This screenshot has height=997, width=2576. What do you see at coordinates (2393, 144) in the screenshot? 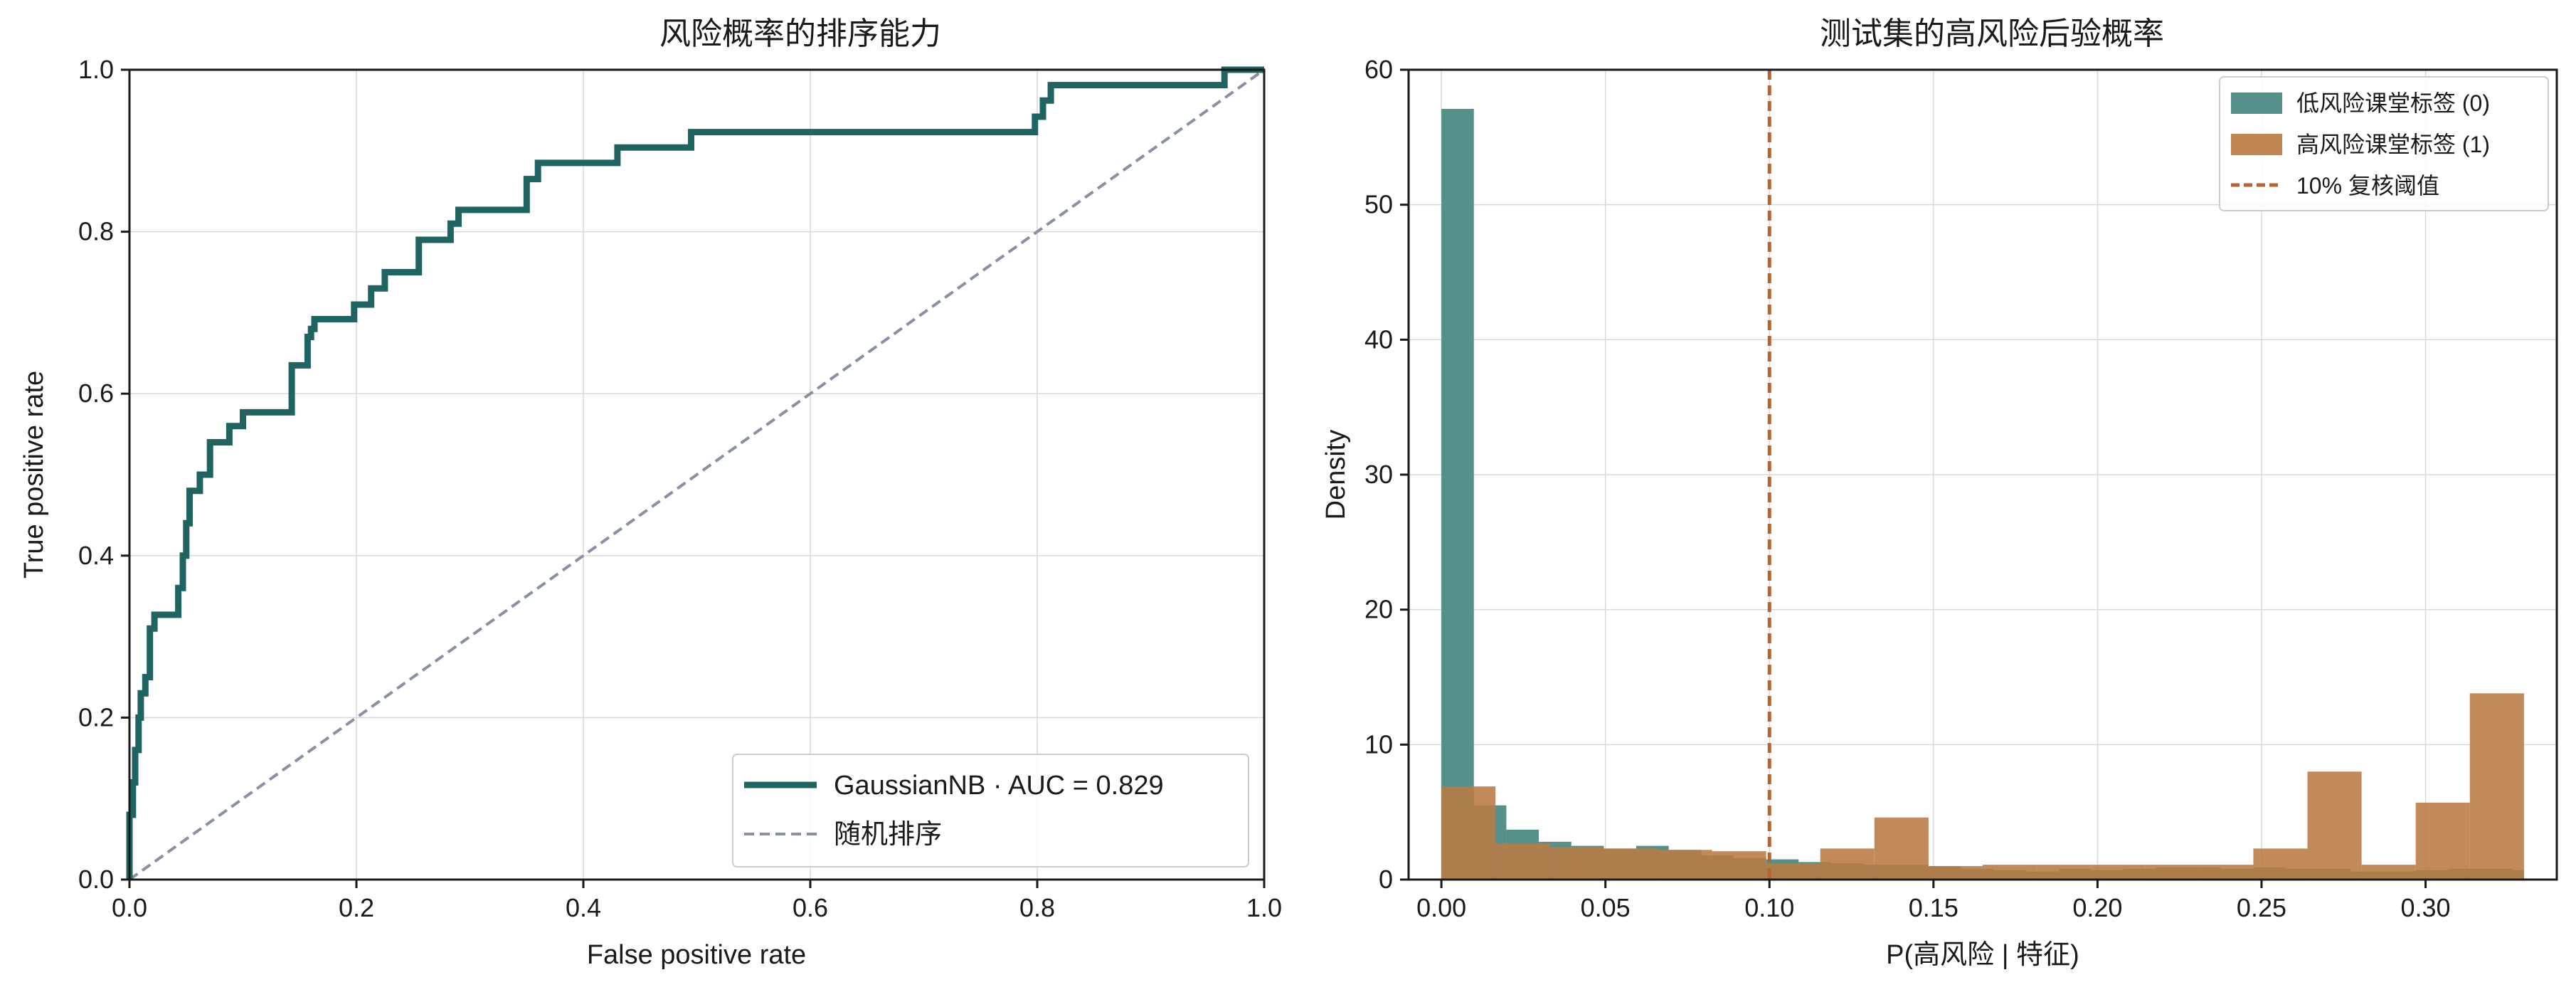
I see `histogram-legend-label-high: 高风险课堂标签 (1)` at bounding box center [2393, 144].